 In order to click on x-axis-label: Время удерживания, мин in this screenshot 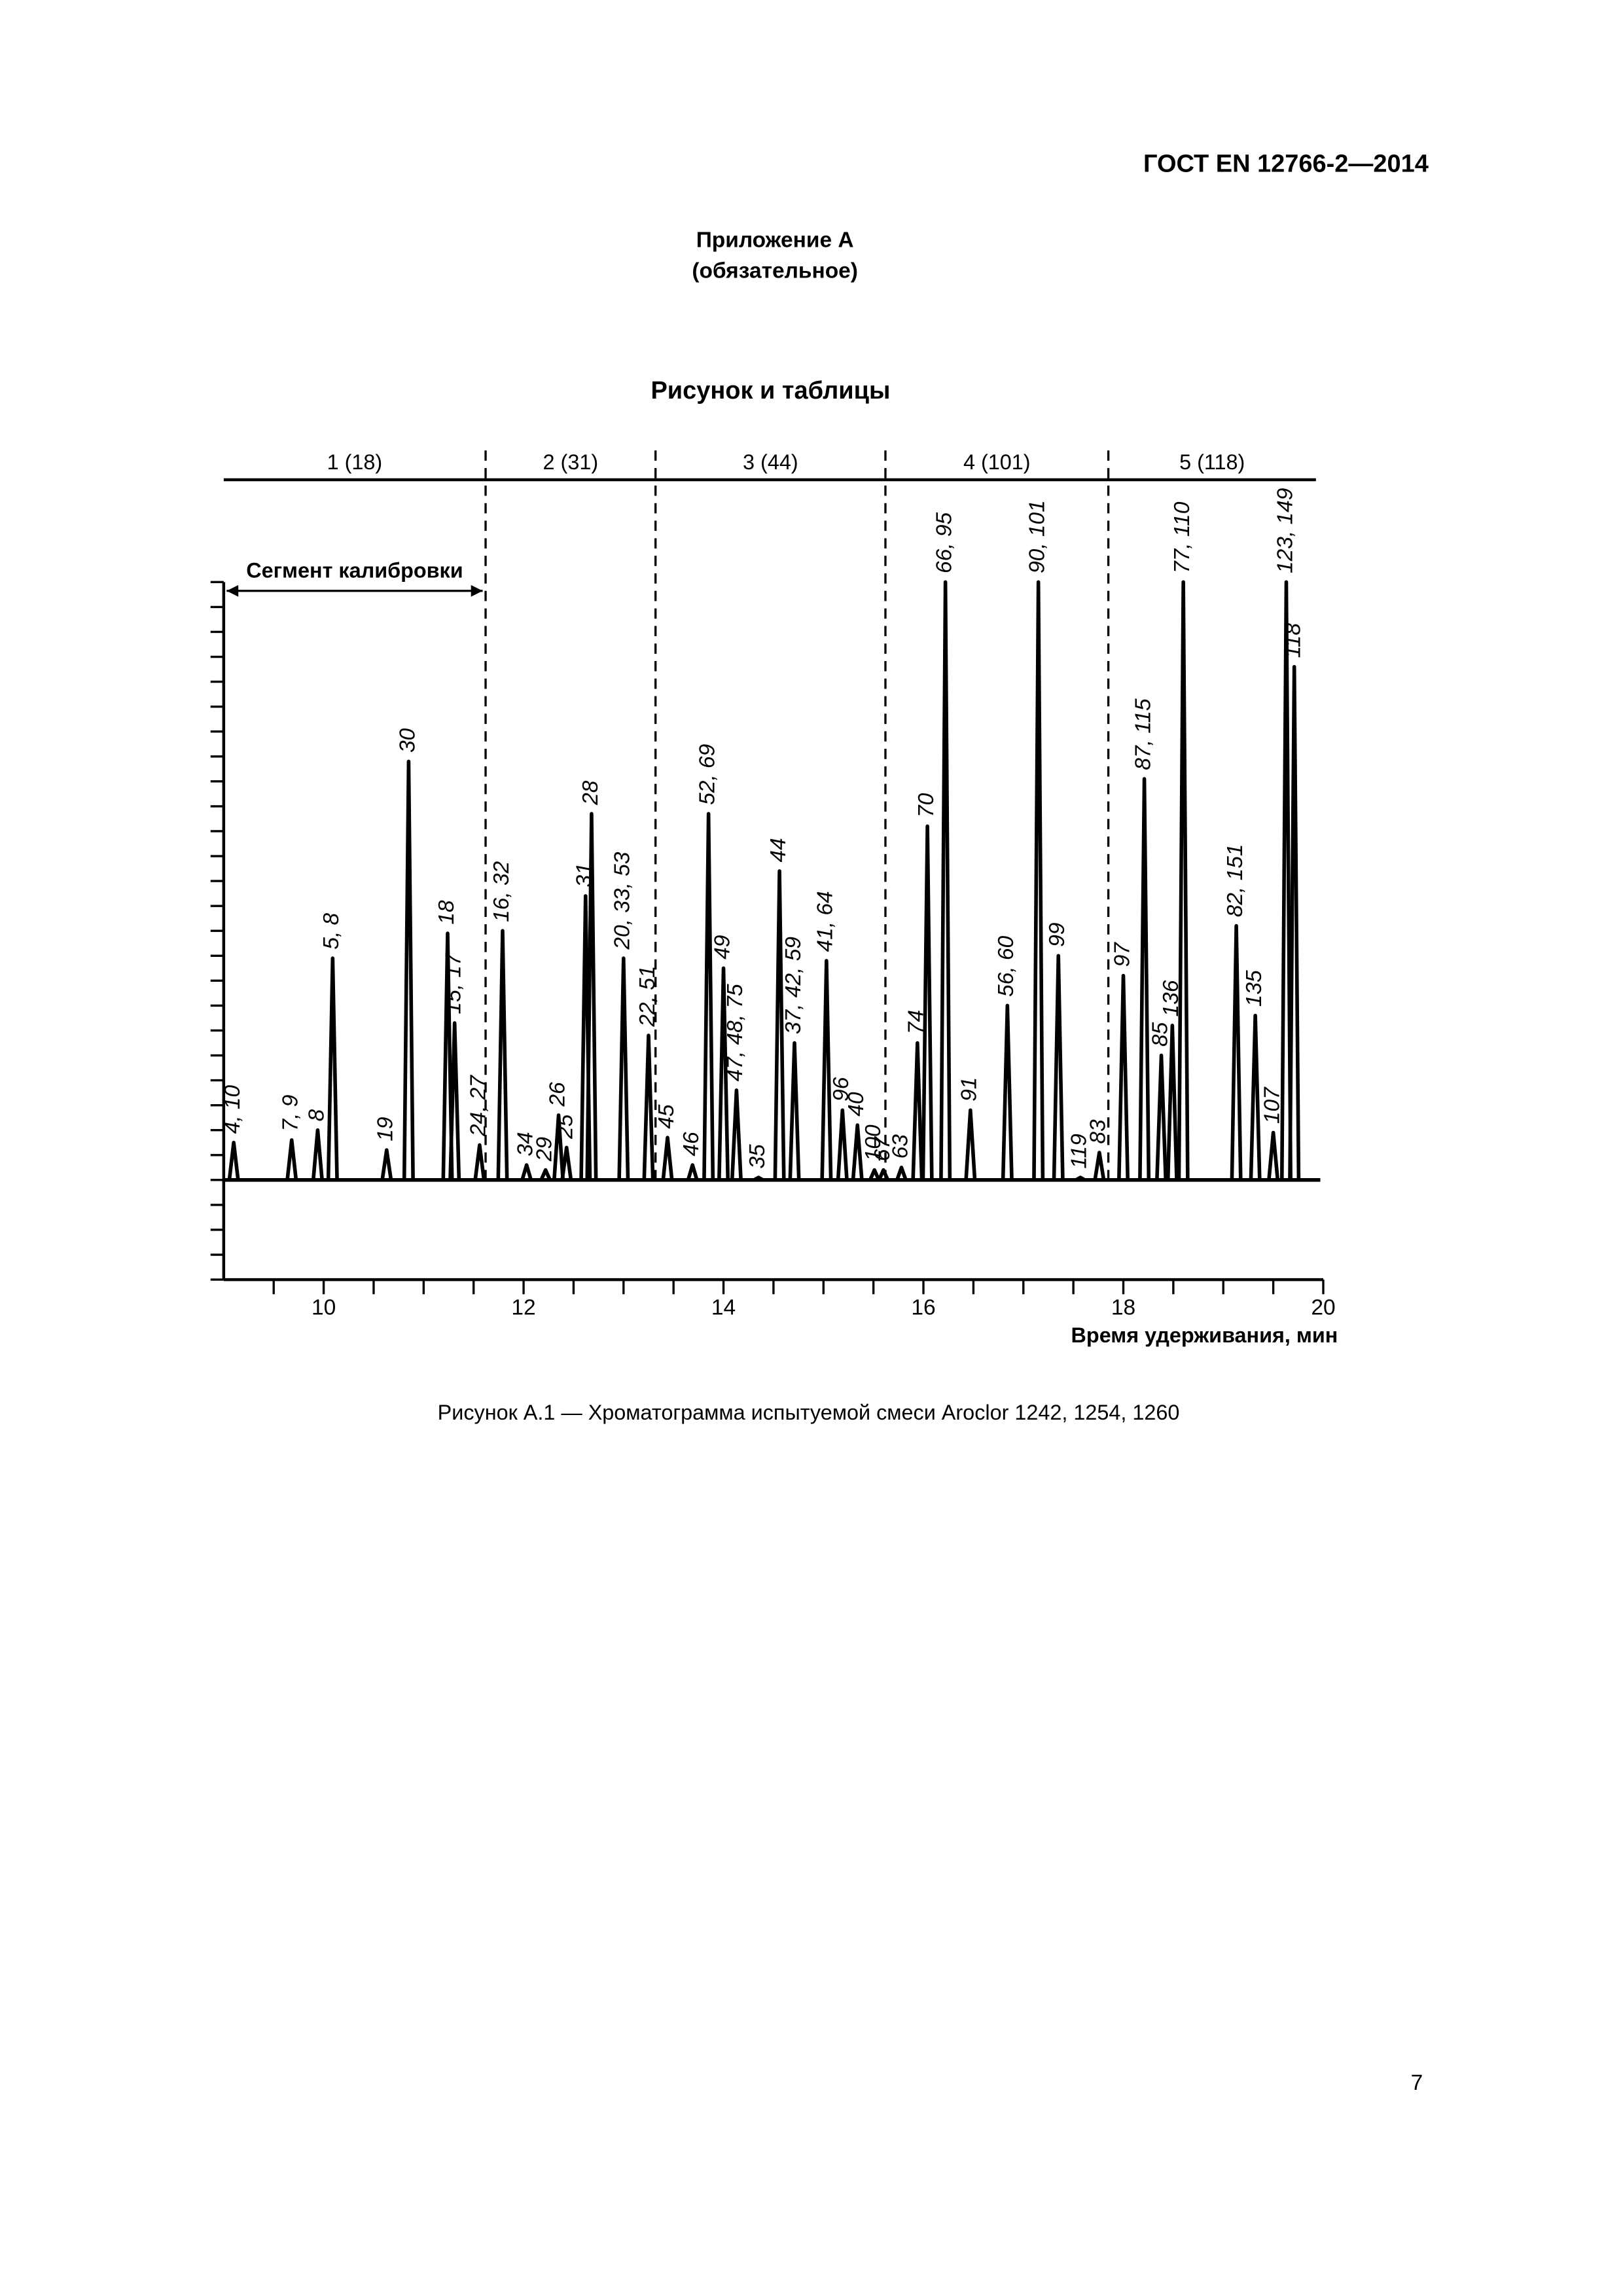, I will do `click(1205, 1335)`.